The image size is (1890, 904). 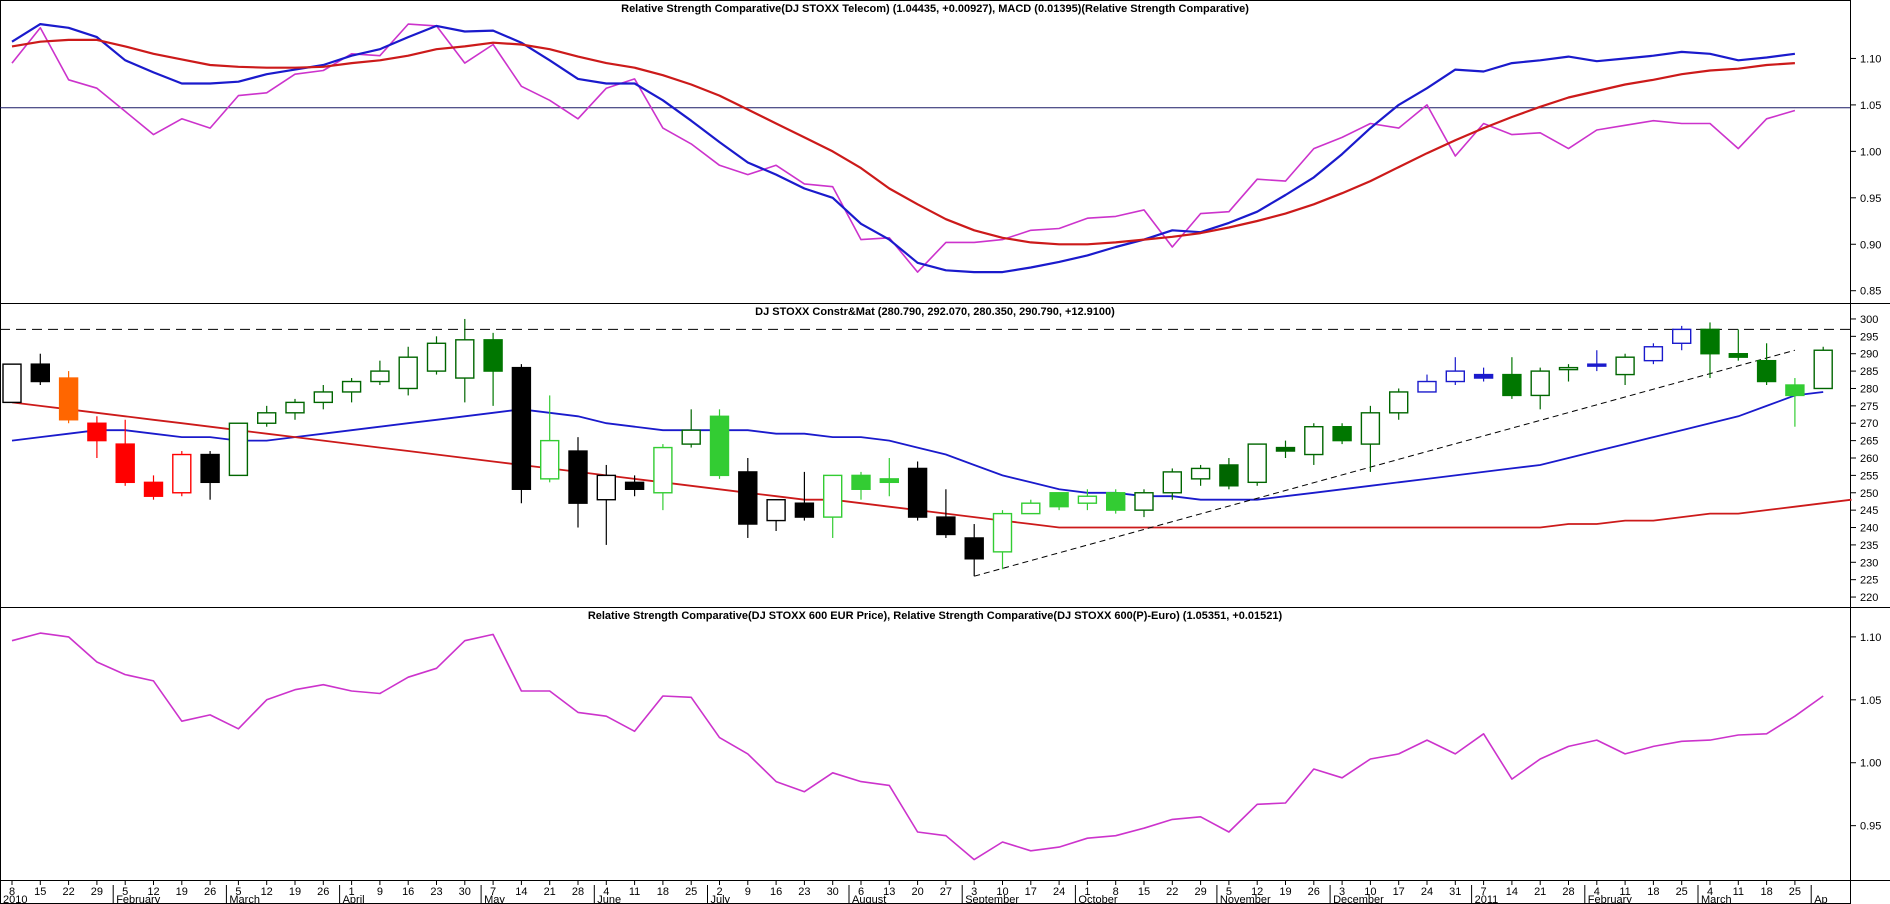 What do you see at coordinates (1869, 320) in the screenshot?
I see `y-tick-label: 300` at bounding box center [1869, 320].